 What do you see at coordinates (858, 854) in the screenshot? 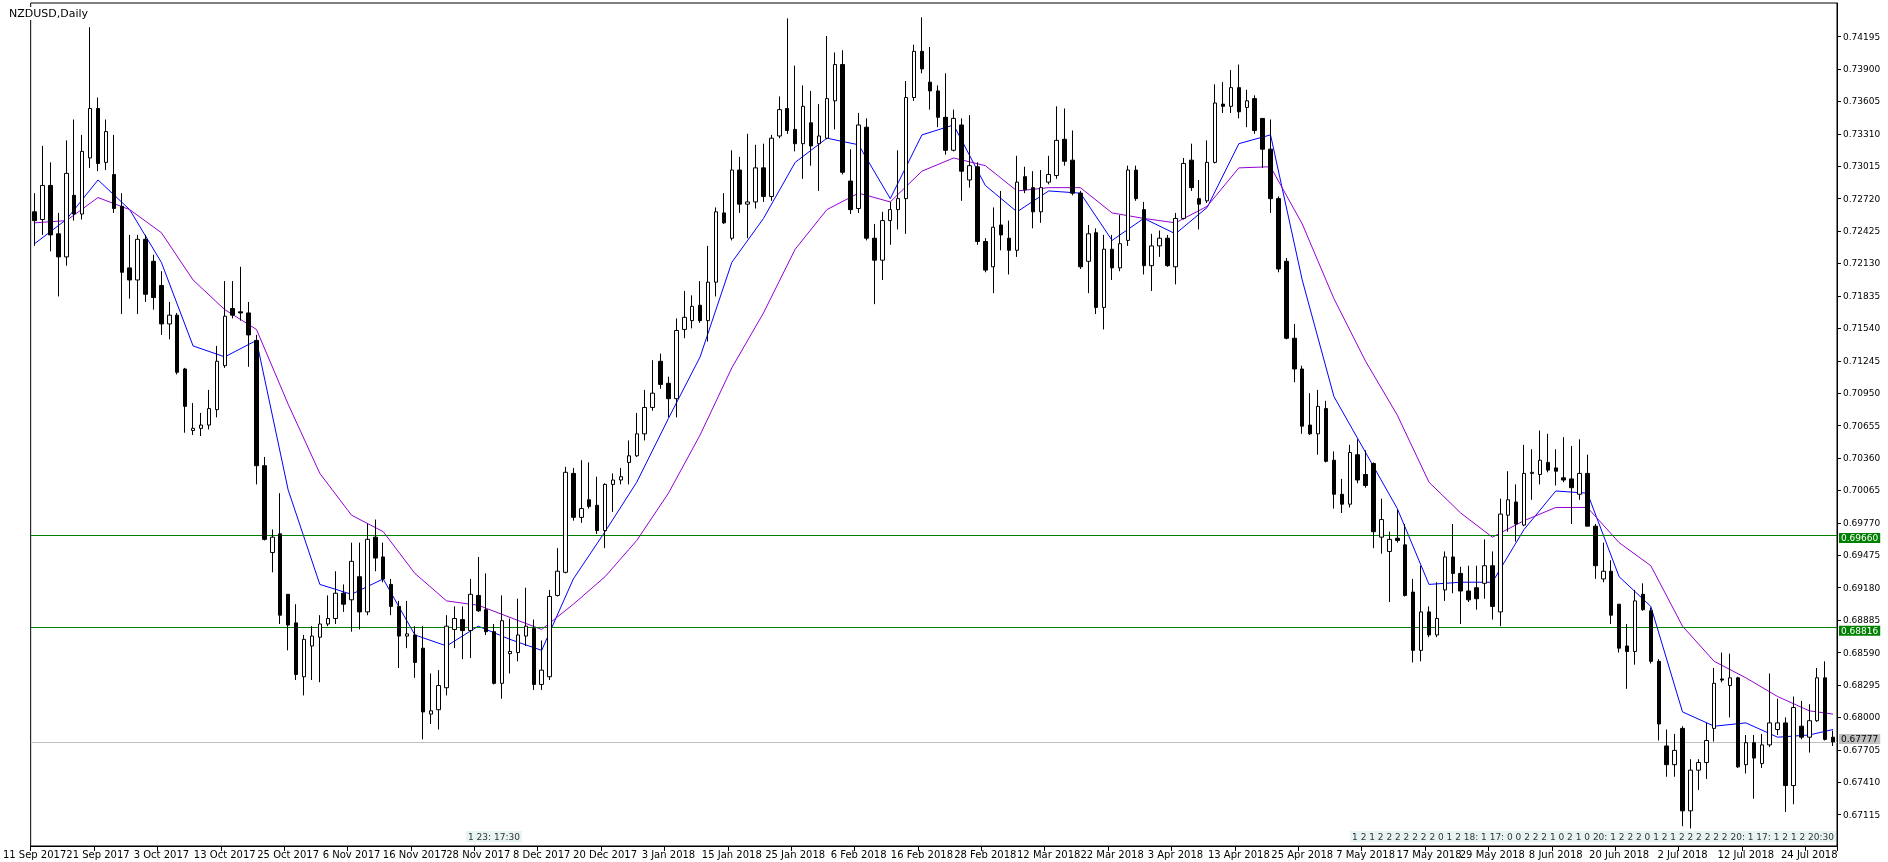
I see `x-tick-label: 6 Feb 2018` at bounding box center [858, 854].